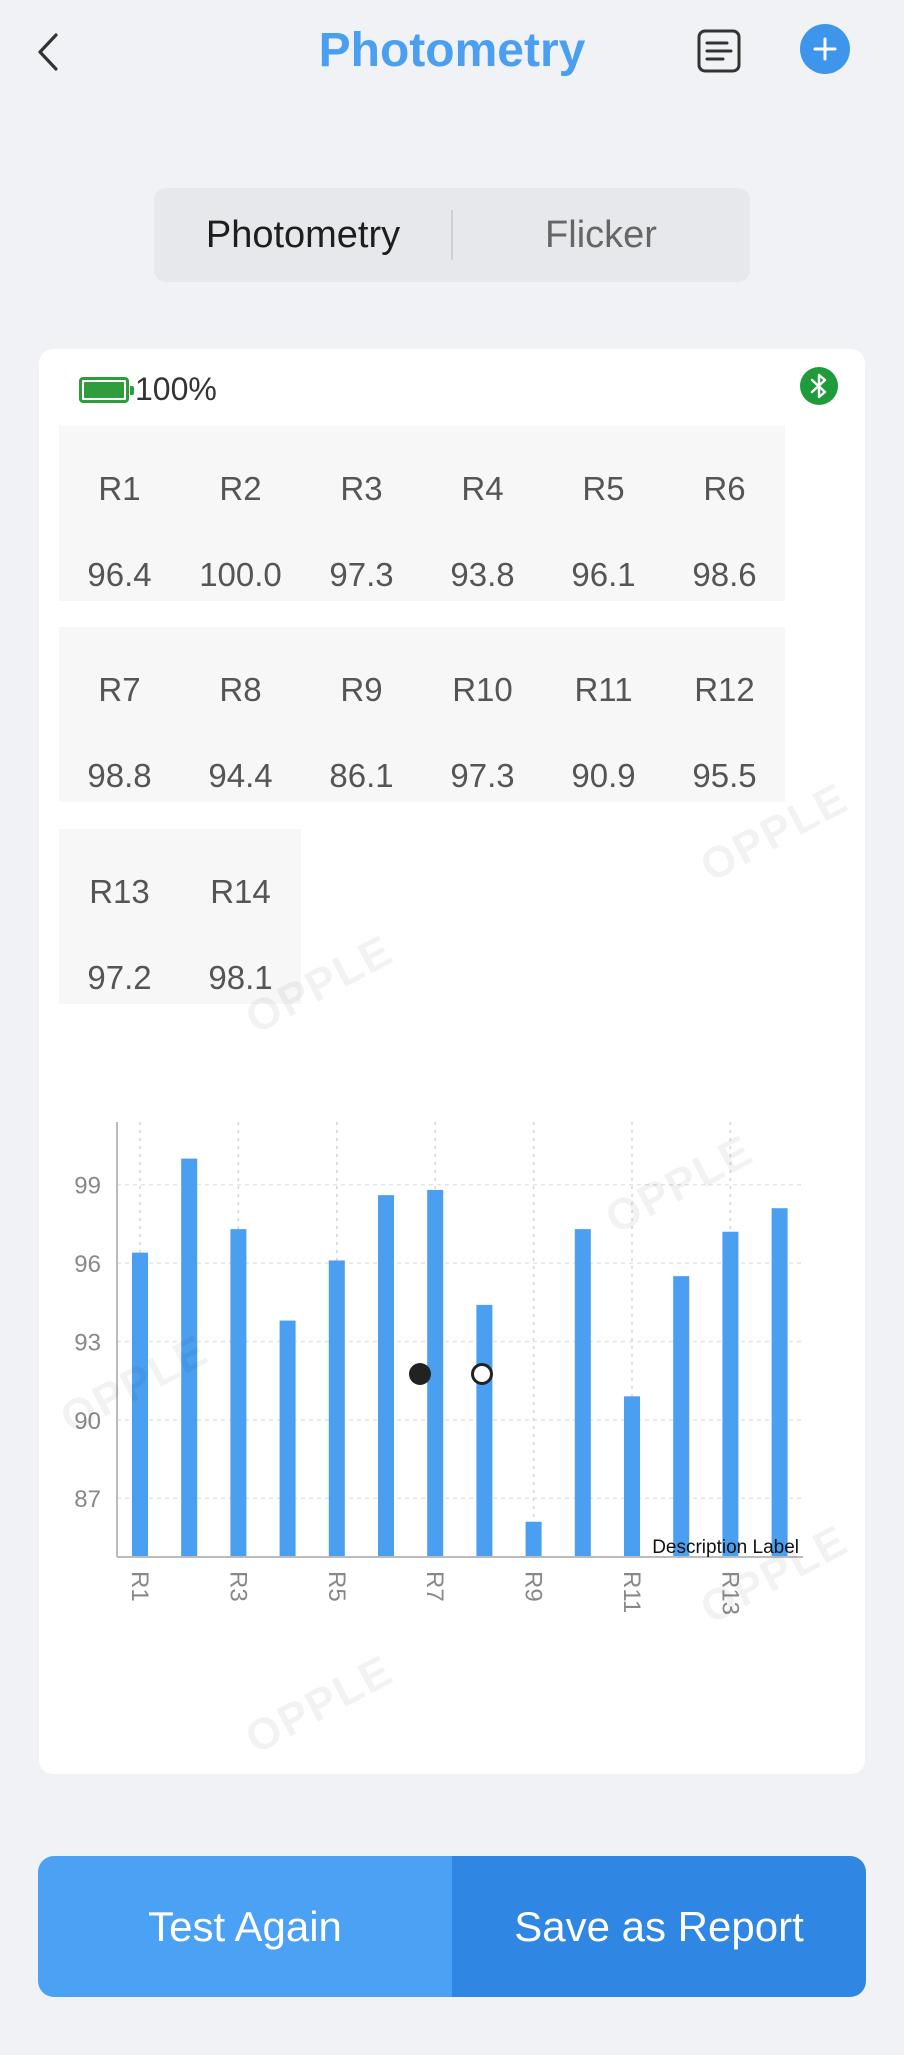  Describe the element at coordinates (724, 775) in the screenshot. I see `r-value-number: 95.5` at that location.